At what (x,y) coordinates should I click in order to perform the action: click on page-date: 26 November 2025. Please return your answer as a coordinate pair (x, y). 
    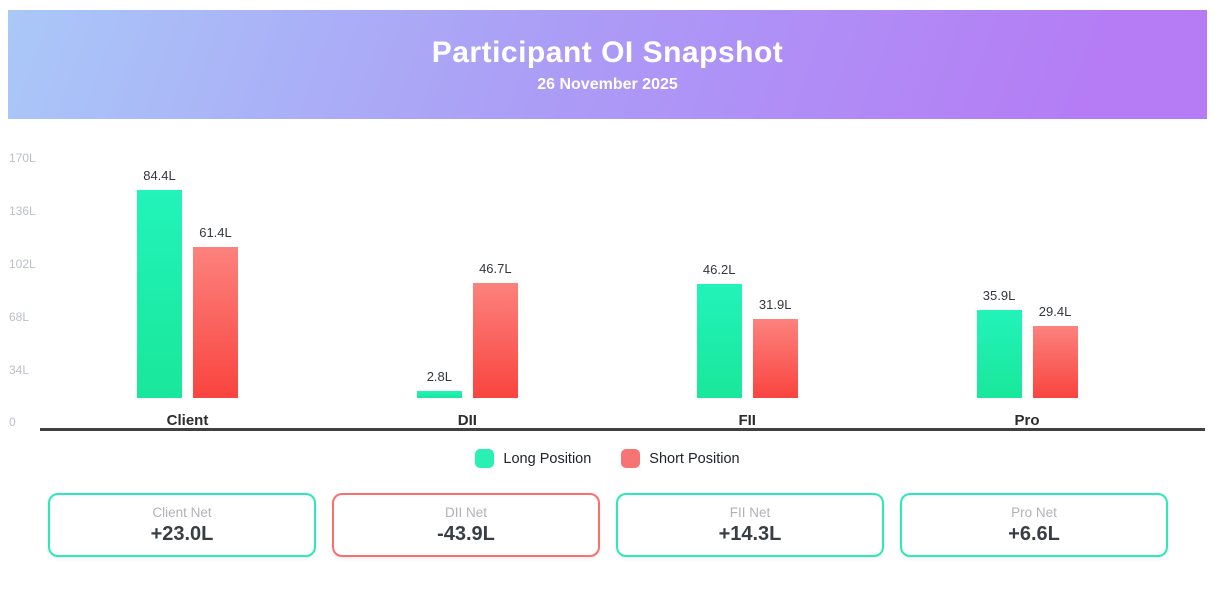
    Looking at the image, I should click on (607, 84).